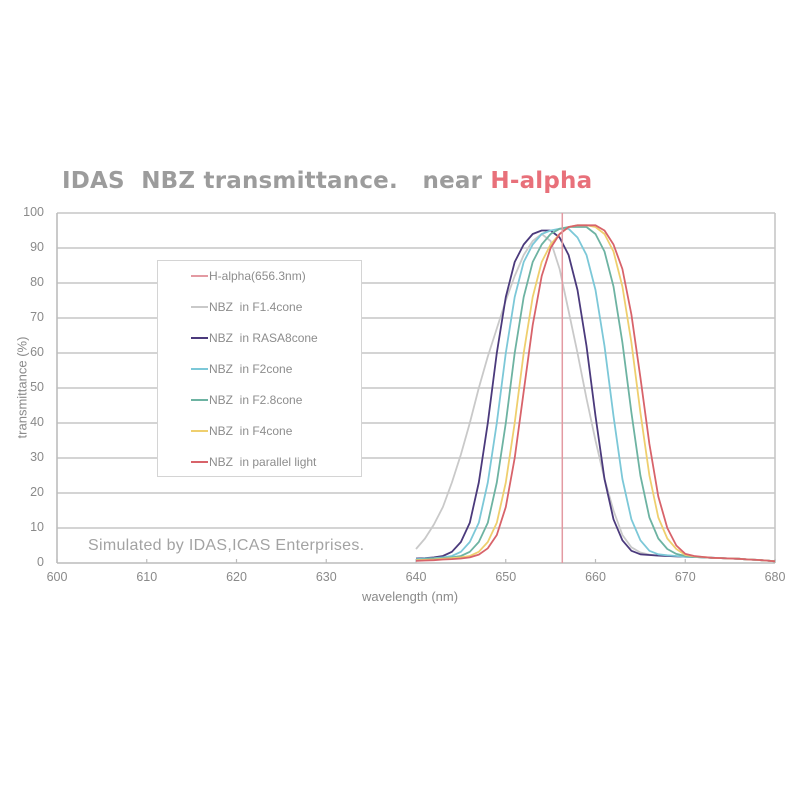 This screenshot has height=790, width=790. Describe the element at coordinates (251, 369) in the screenshot. I see `legend-label: NBZ in F2cone` at that location.